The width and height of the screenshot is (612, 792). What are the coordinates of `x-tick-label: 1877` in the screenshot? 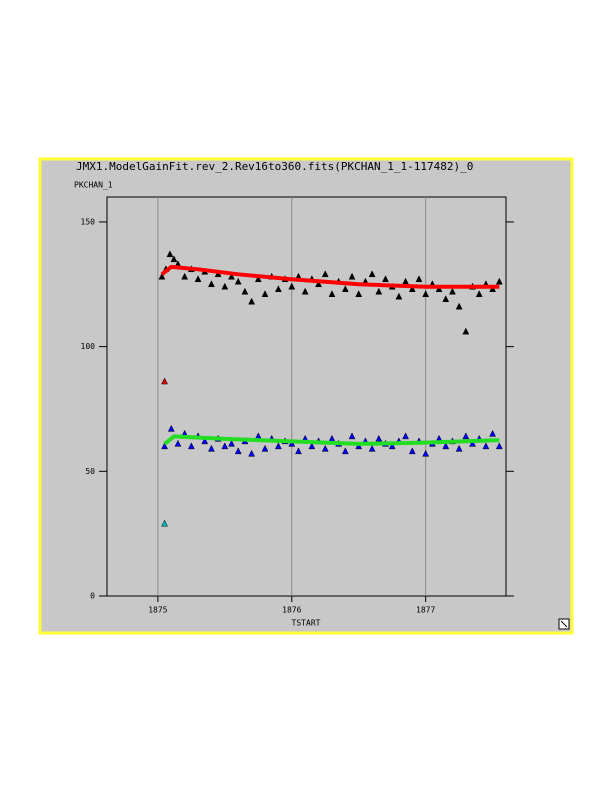 It's located at (425, 610).